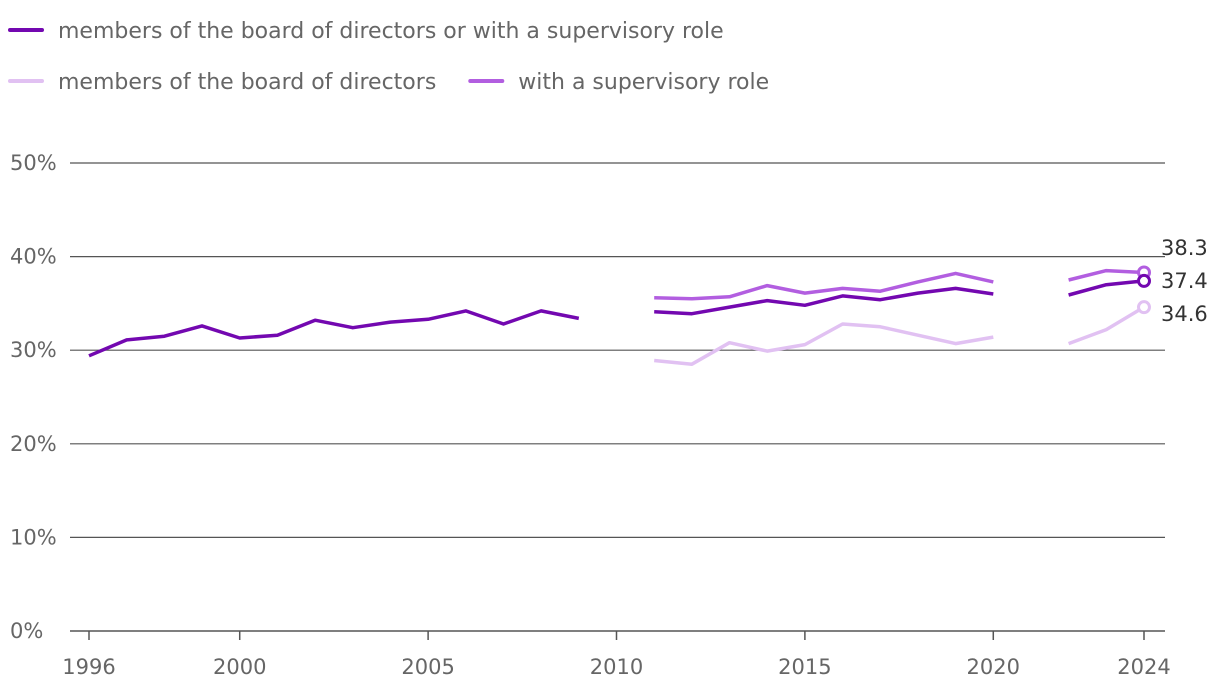 The width and height of the screenshot is (1220, 698). What do you see at coordinates (33, 537) in the screenshot?
I see `y-tick-label: 10%` at bounding box center [33, 537].